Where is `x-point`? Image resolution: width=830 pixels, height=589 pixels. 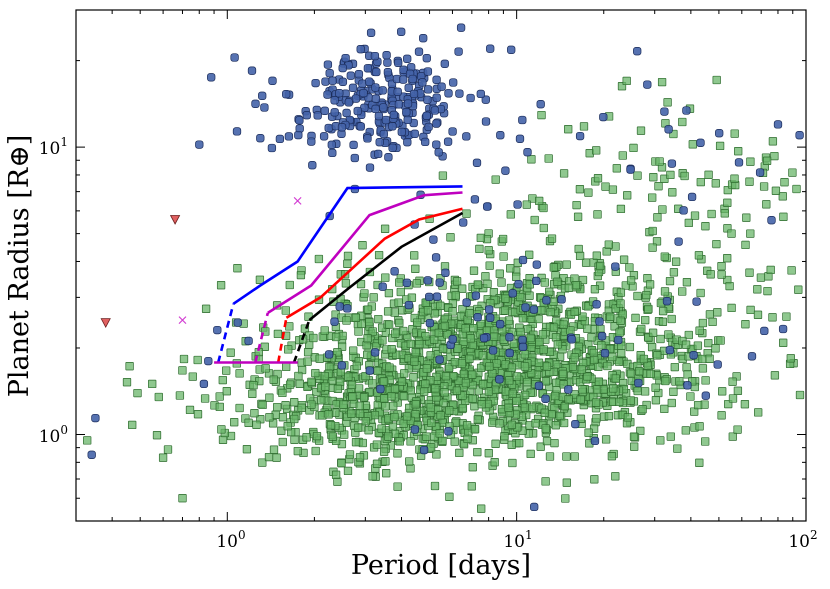
x-point is located at coordinates (182, 320).